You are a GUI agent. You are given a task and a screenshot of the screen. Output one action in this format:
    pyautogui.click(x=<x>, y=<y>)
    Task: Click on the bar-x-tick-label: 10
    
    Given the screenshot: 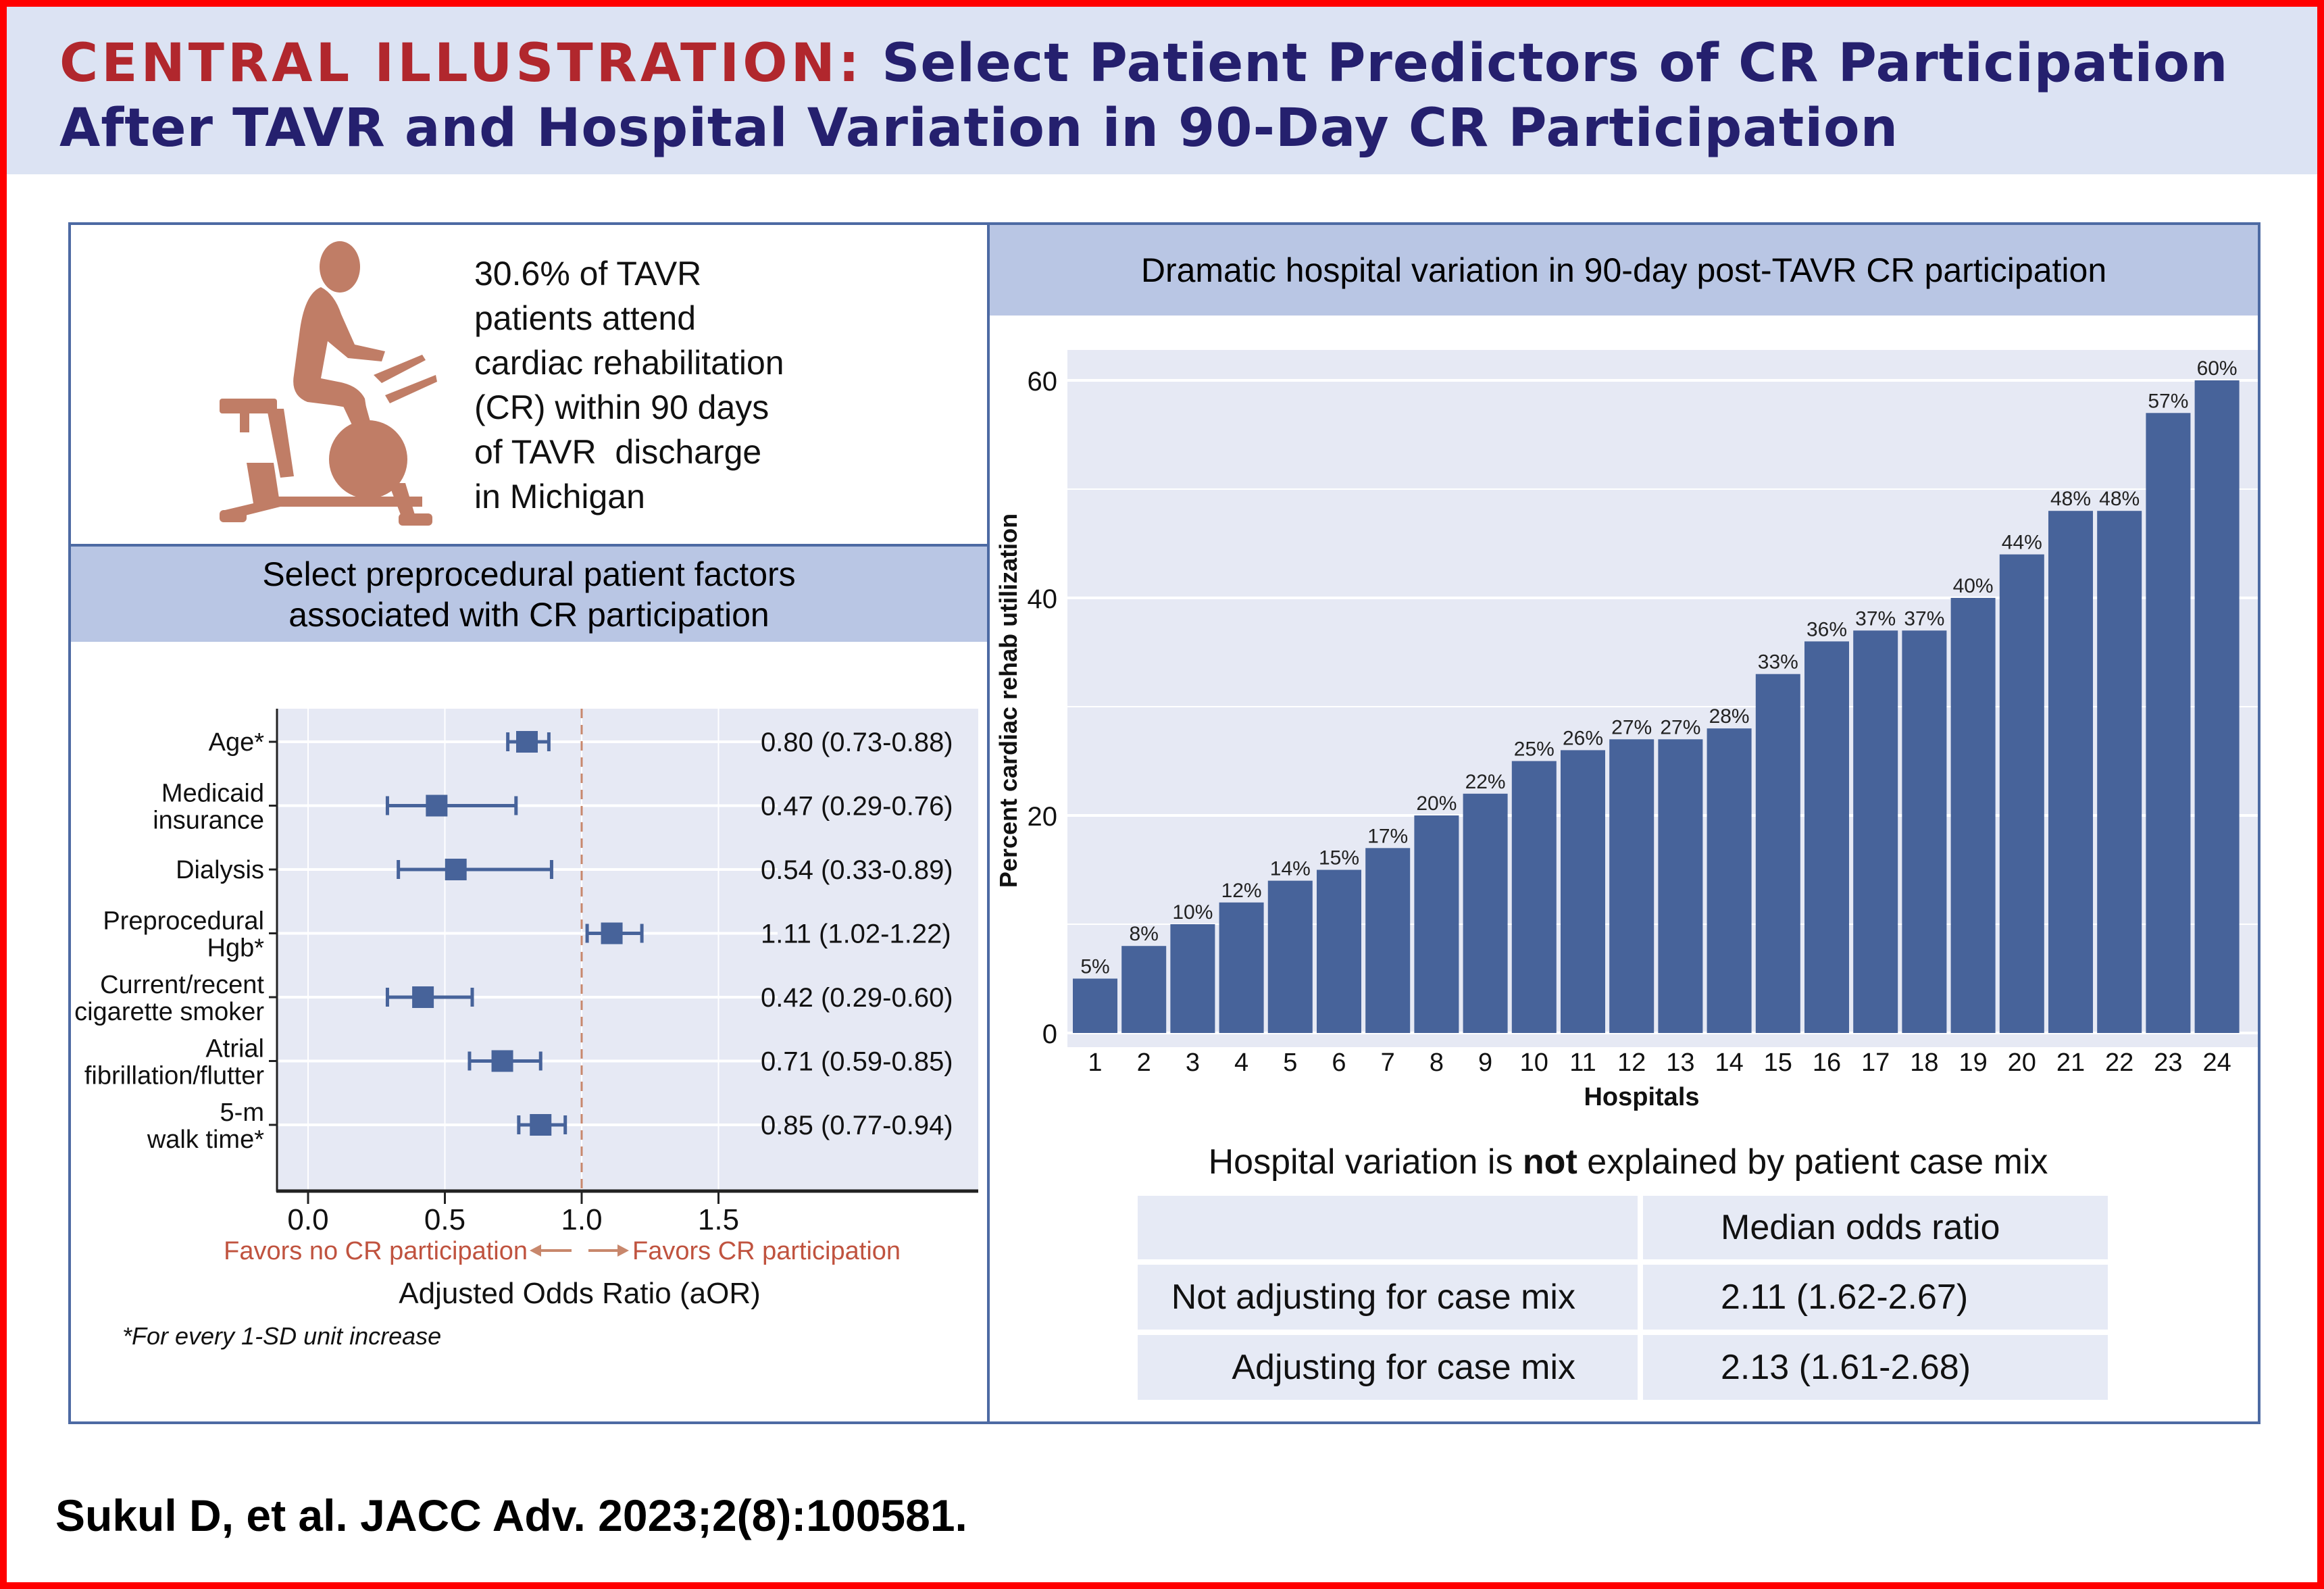 What is the action you would take?
    pyautogui.click(x=1534, y=1063)
    